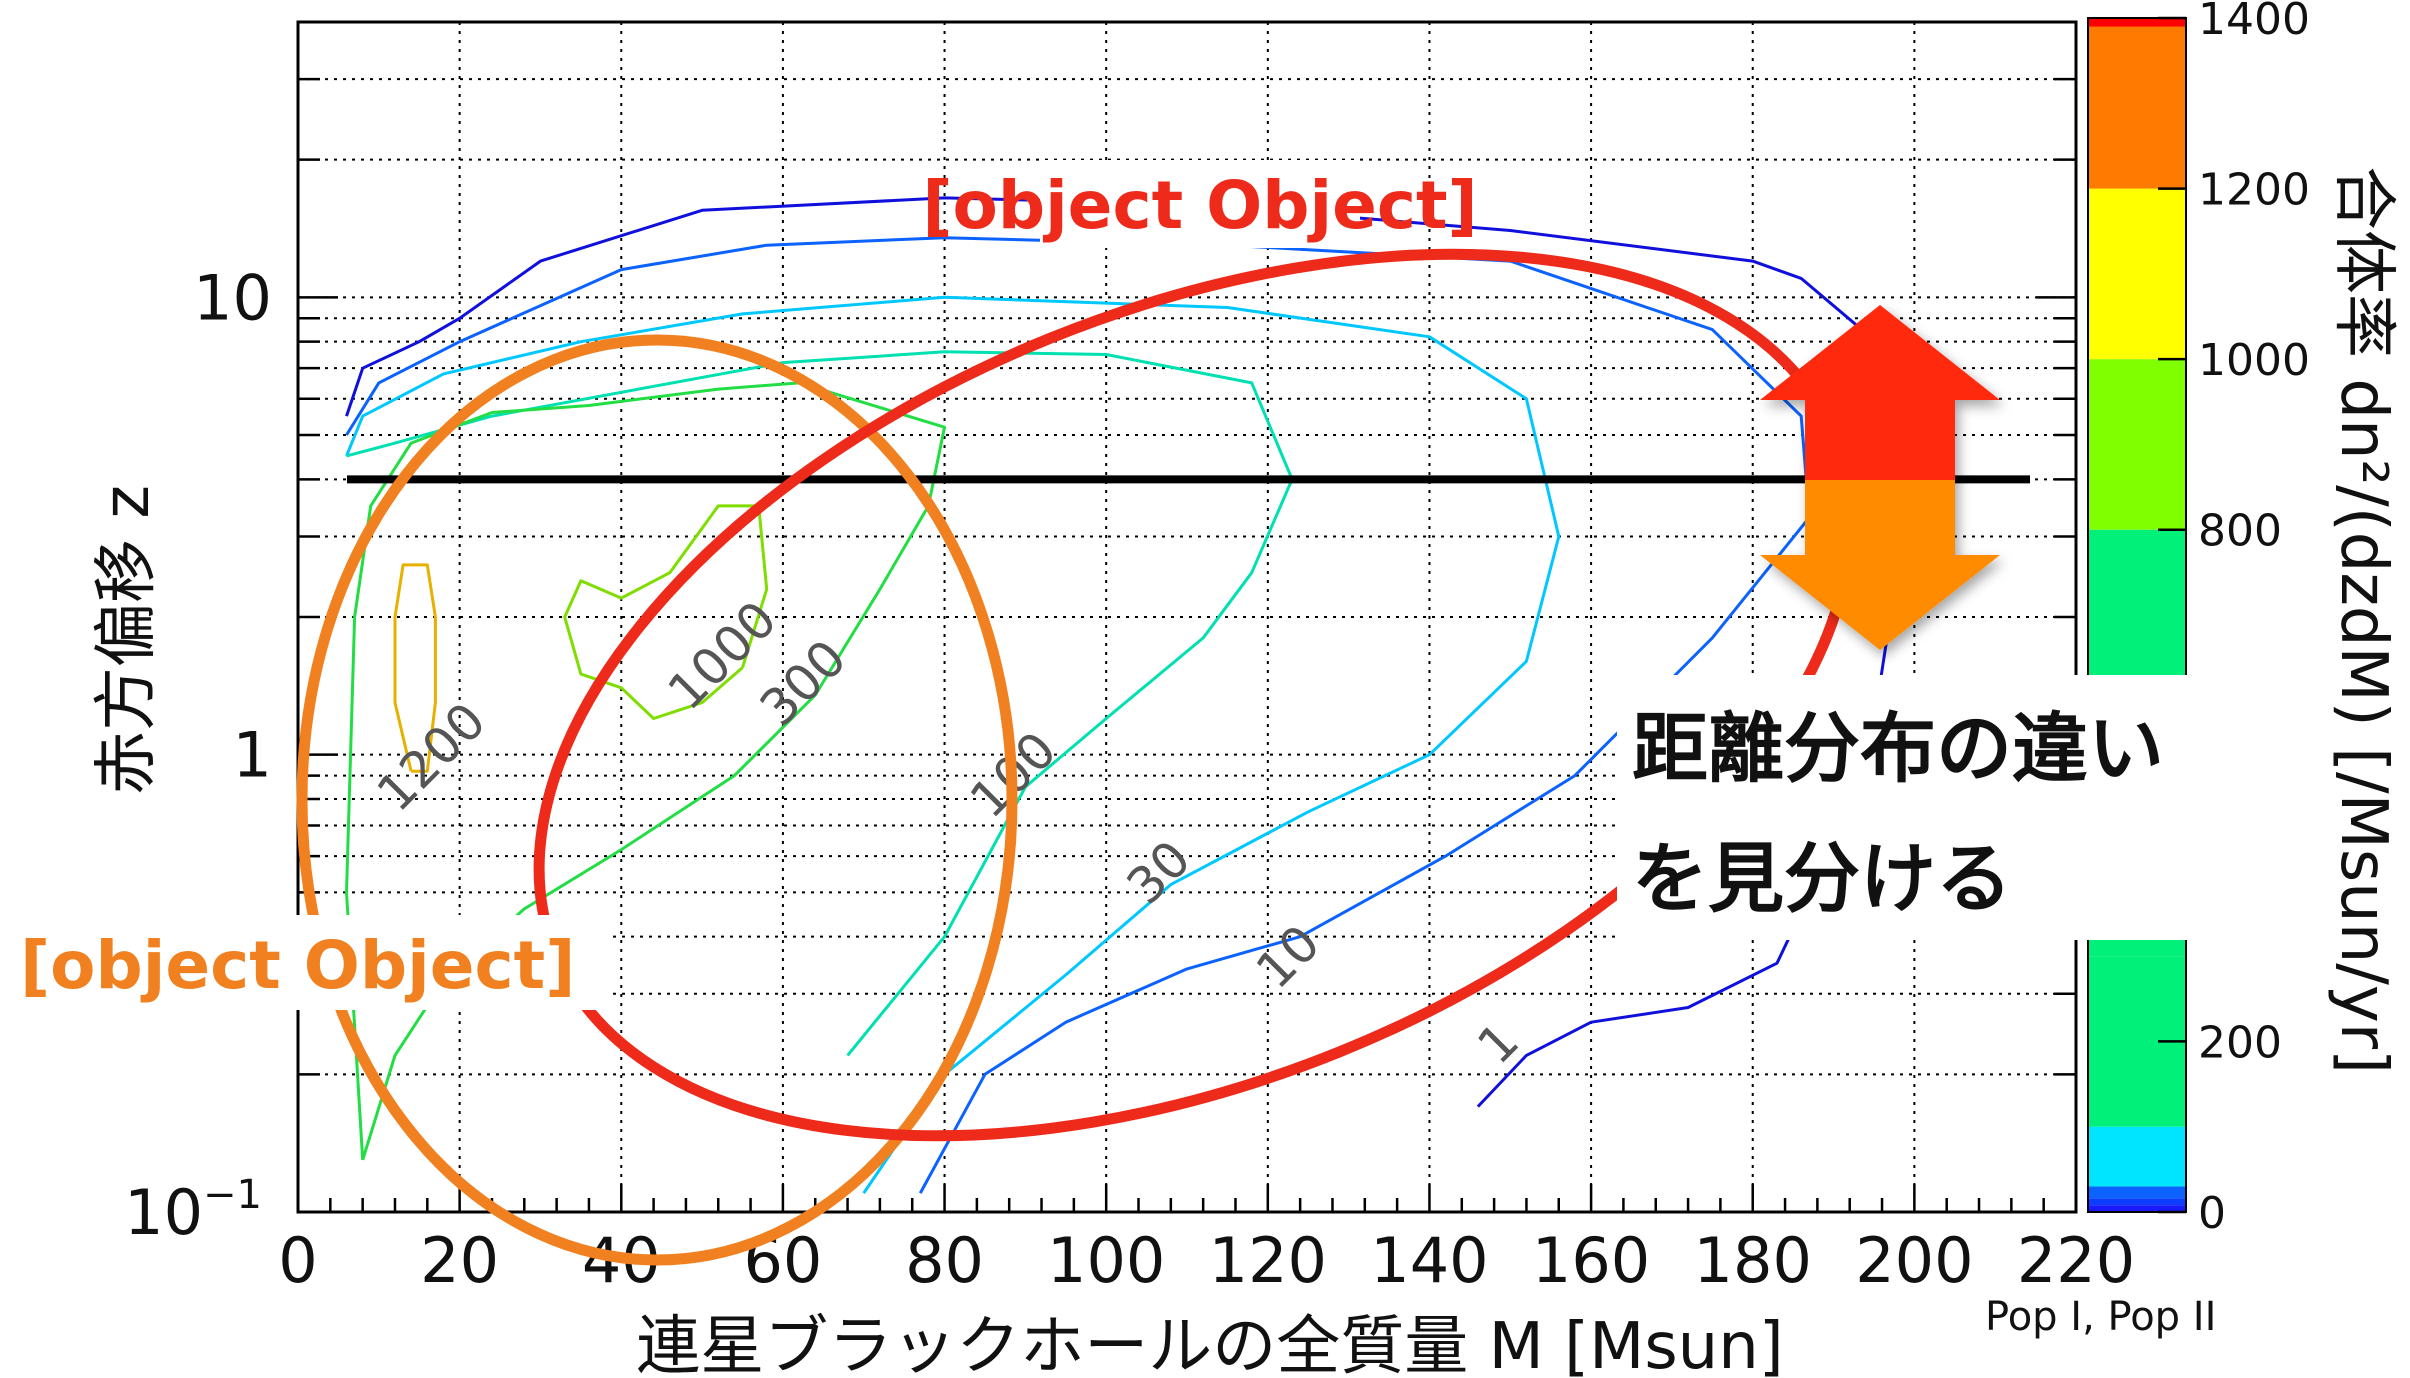  Describe the element at coordinates (2254, 190) in the screenshot. I see `colorbar-tick-label: 1200` at that location.